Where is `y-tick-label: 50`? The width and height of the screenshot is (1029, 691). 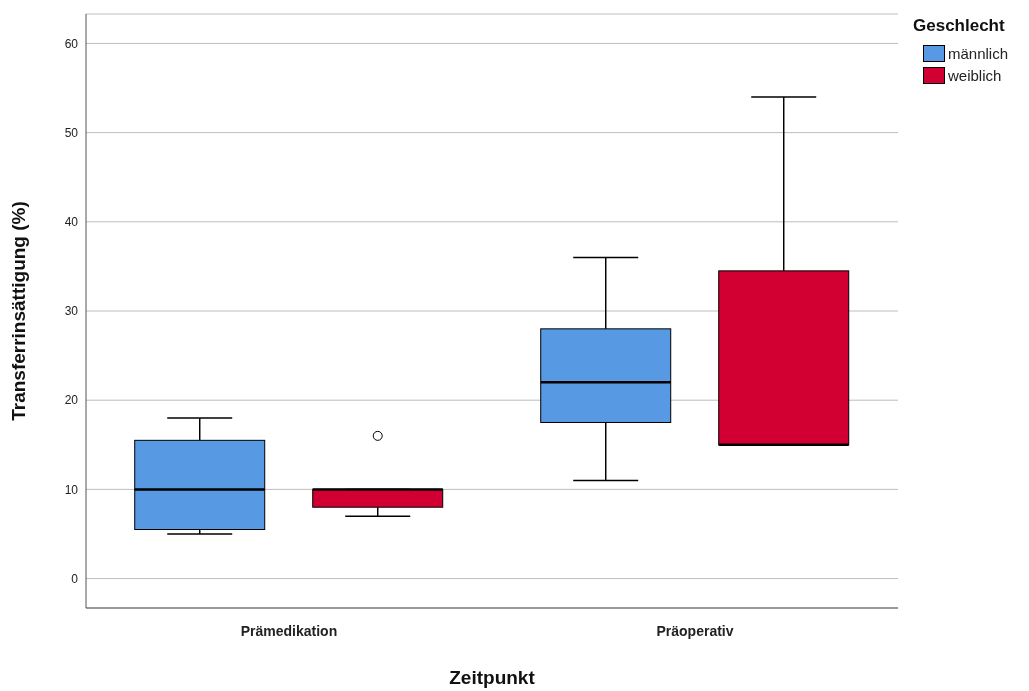
y-tick-label: 50 is located at coordinates (71, 132).